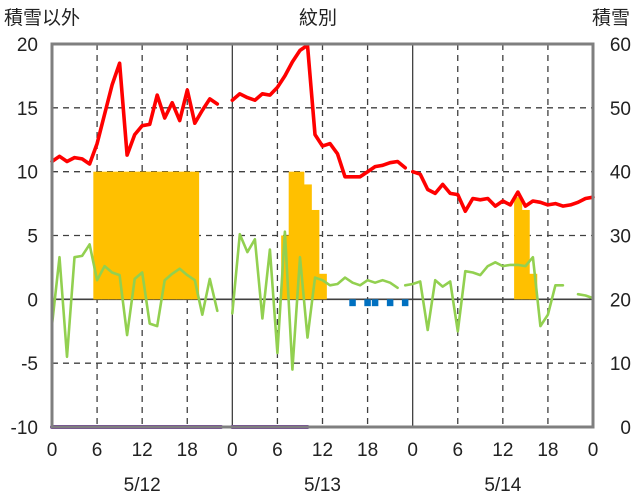  What do you see at coordinates (620, 45) in the screenshot?
I see `right-tick-label: 60` at bounding box center [620, 45].